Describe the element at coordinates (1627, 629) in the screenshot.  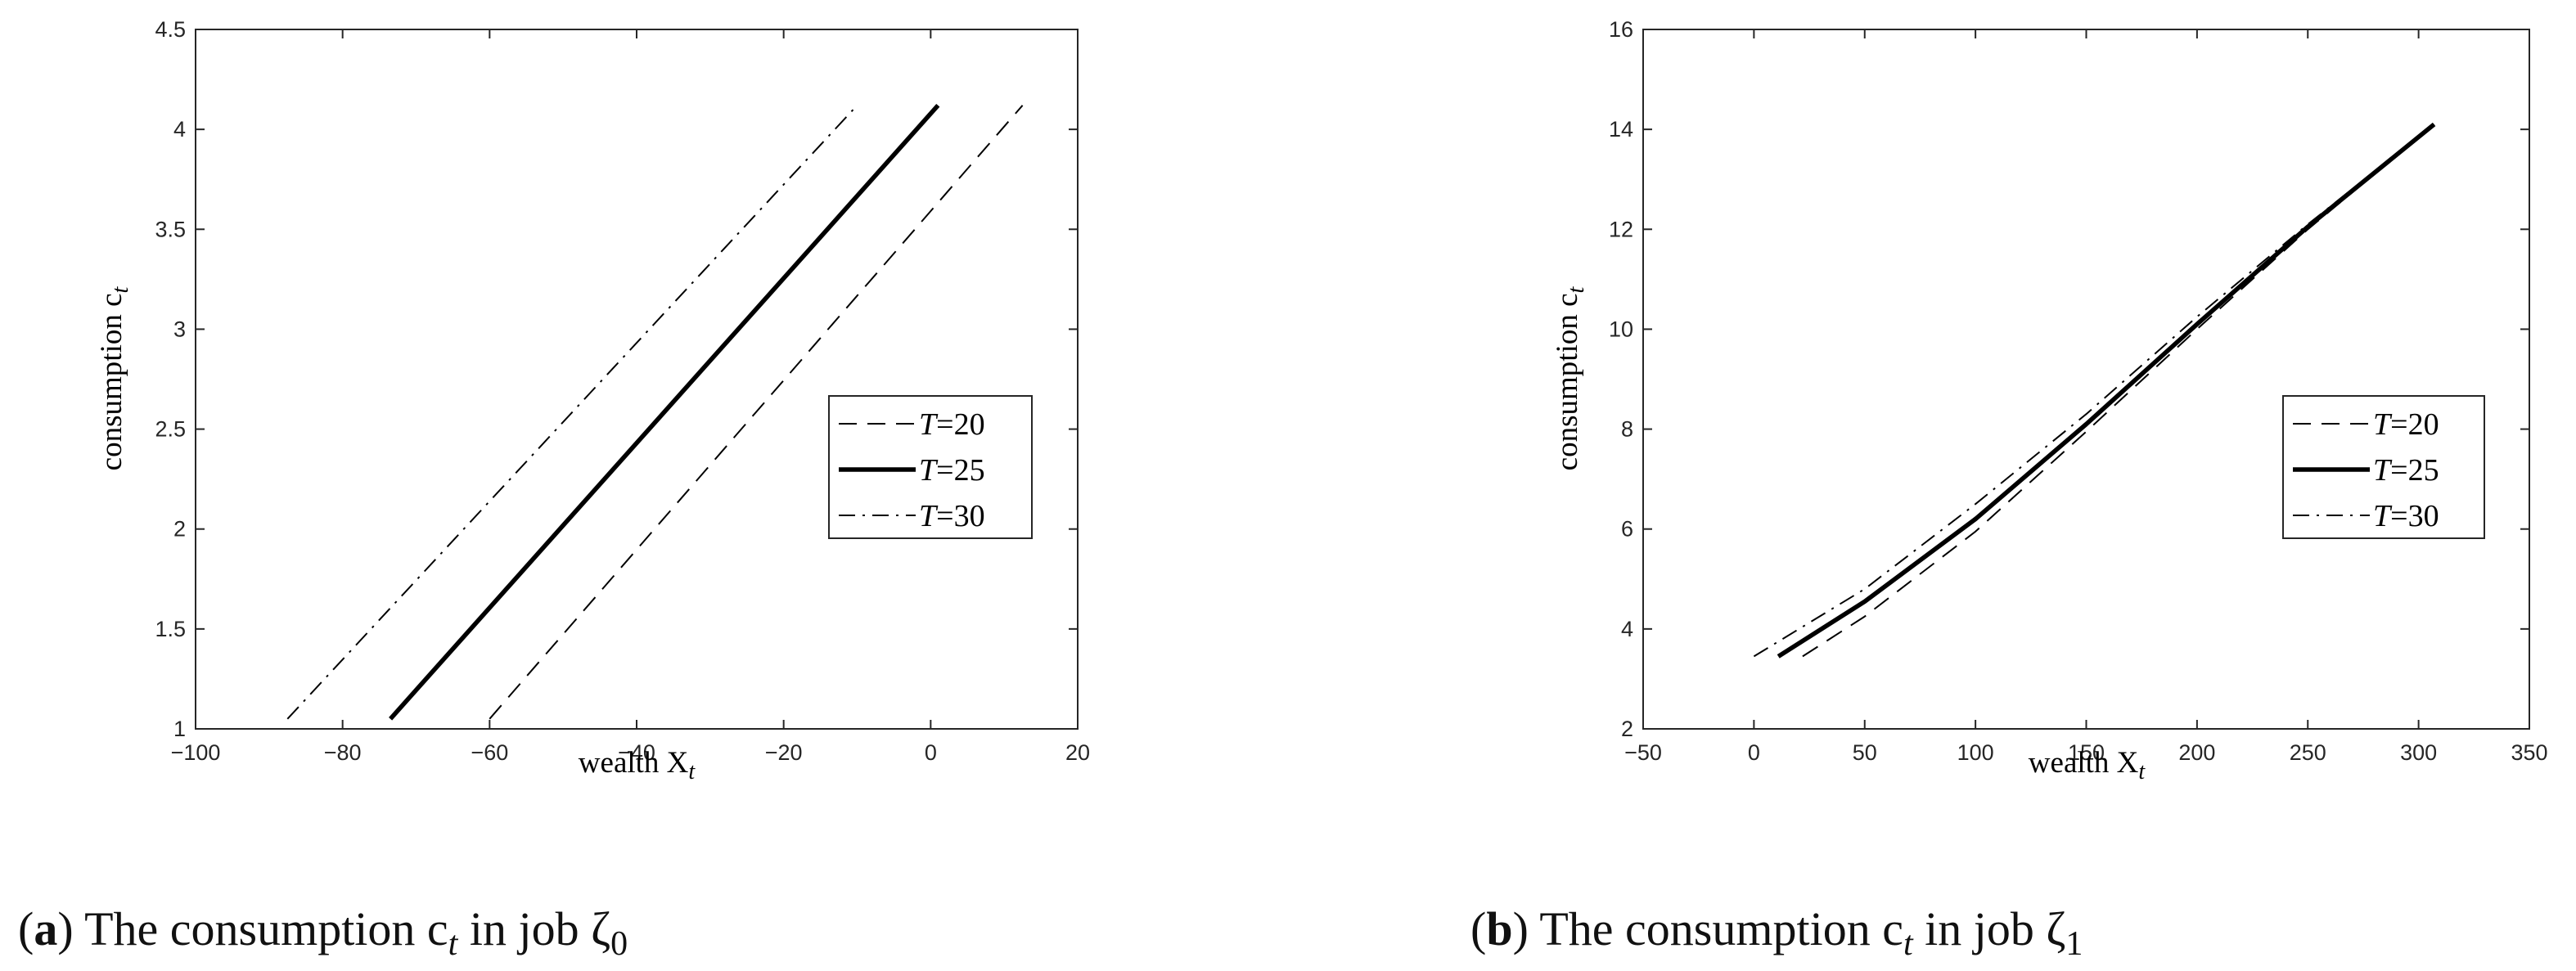
I see `y-tick-label-b: 4` at that location.